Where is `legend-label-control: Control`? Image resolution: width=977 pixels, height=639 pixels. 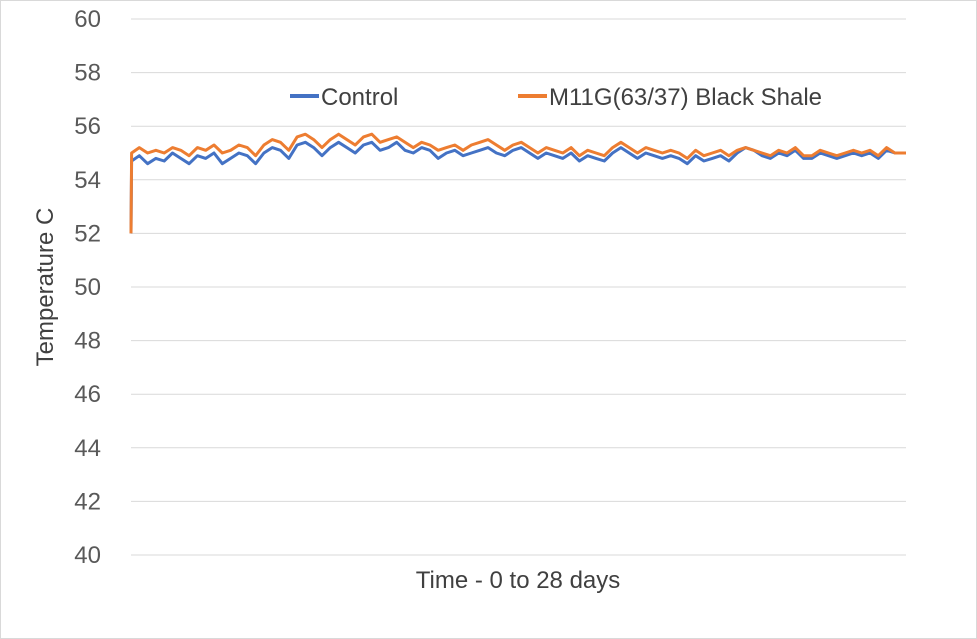
legend-label-control: Control is located at coordinates (359, 97).